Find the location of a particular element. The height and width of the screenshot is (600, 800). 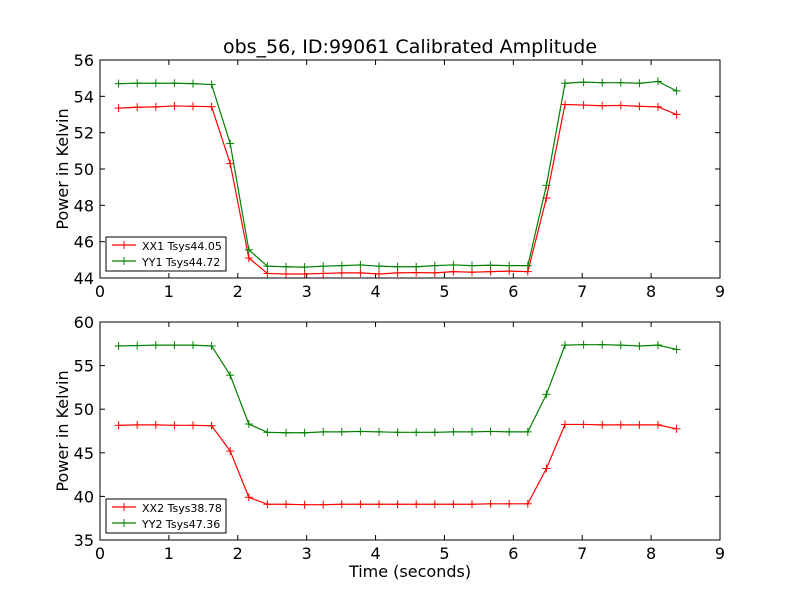

top-ytick-label-3: 50 is located at coordinates (84, 169).